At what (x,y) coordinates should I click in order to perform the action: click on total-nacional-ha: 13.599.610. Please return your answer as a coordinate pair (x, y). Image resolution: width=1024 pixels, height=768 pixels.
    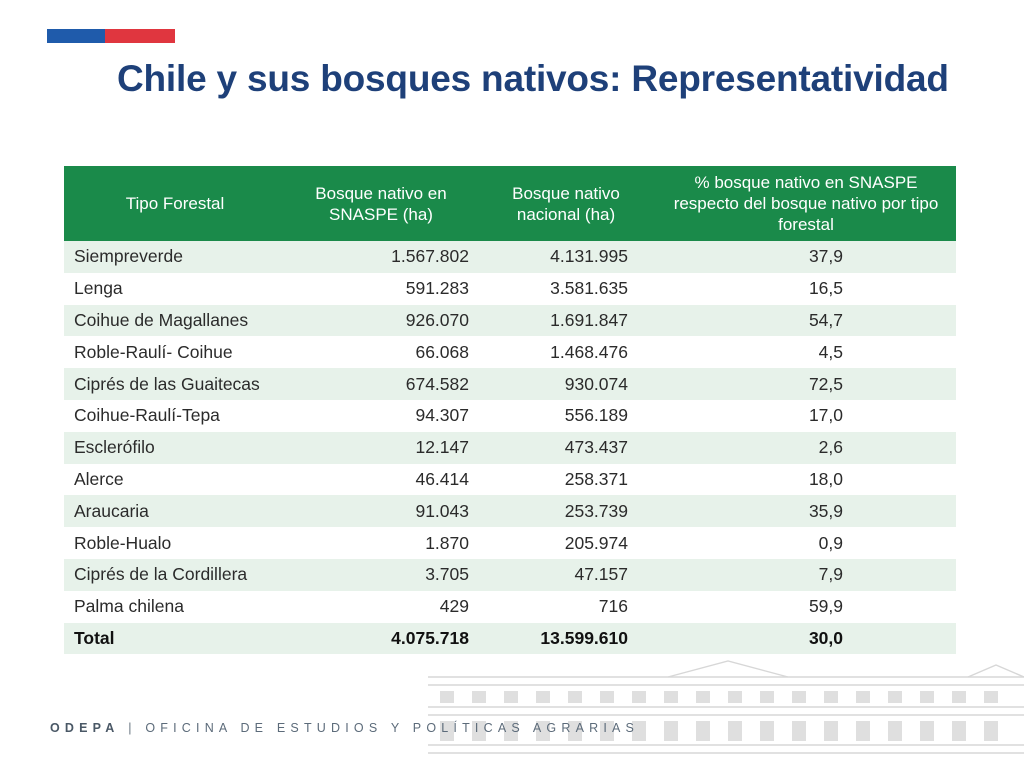
    Looking at the image, I should click on (566, 638).